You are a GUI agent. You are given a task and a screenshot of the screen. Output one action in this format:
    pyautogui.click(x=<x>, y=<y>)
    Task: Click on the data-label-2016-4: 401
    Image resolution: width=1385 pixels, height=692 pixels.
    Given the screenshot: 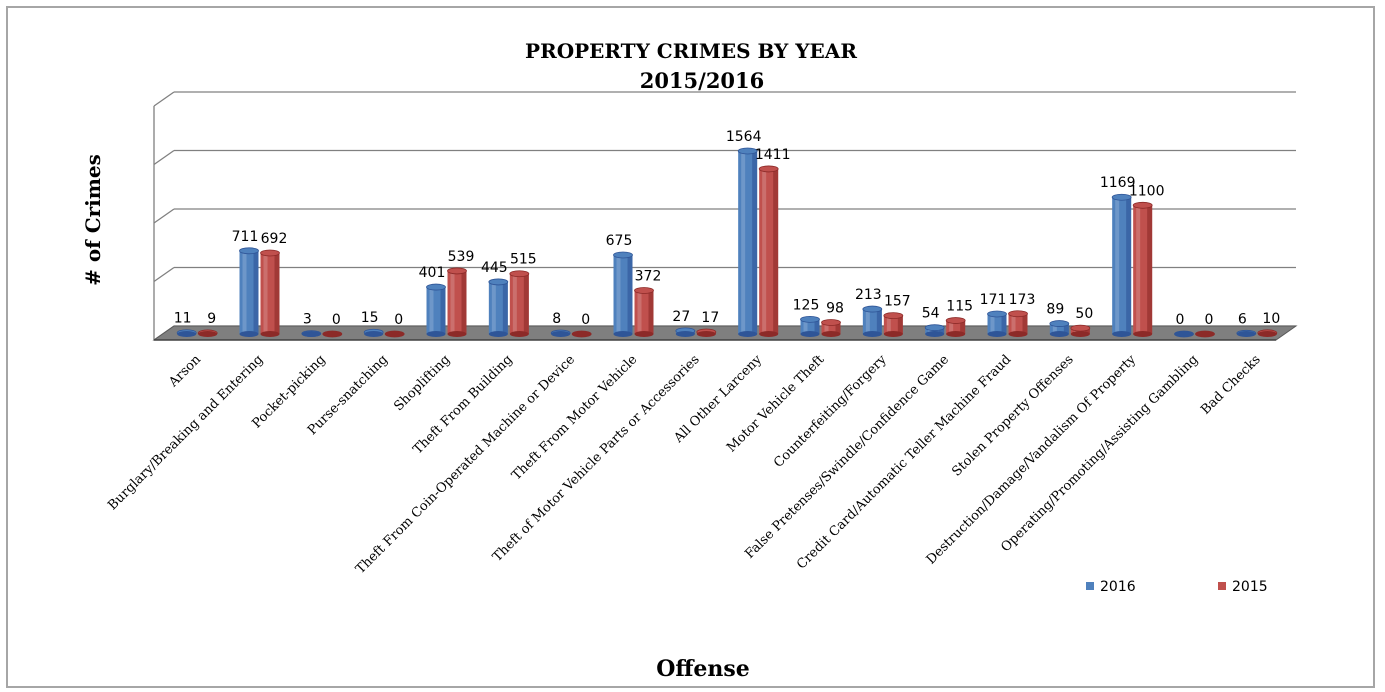 What is the action you would take?
    pyautogui.click(x=432, y=273)
    